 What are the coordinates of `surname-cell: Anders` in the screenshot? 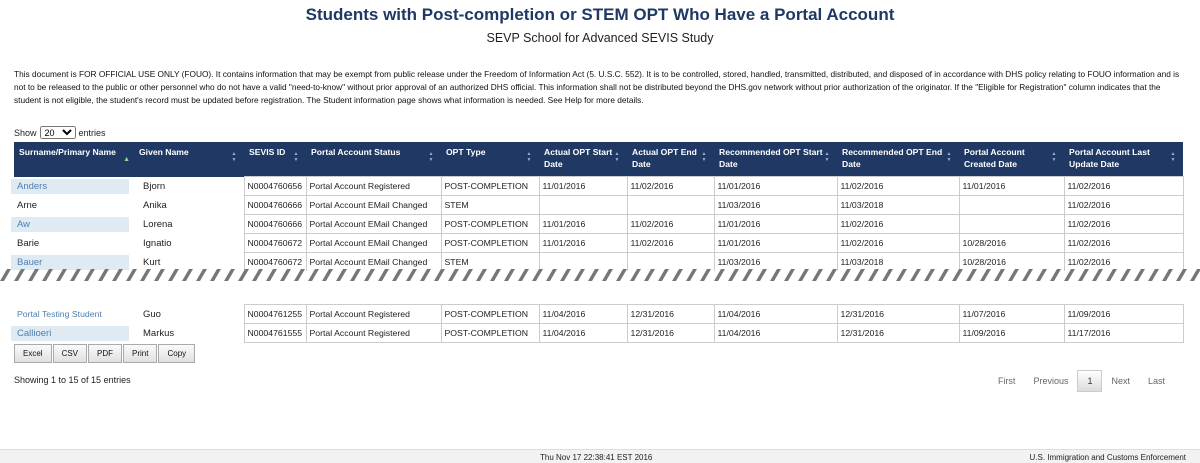 It's located at (72, 186).